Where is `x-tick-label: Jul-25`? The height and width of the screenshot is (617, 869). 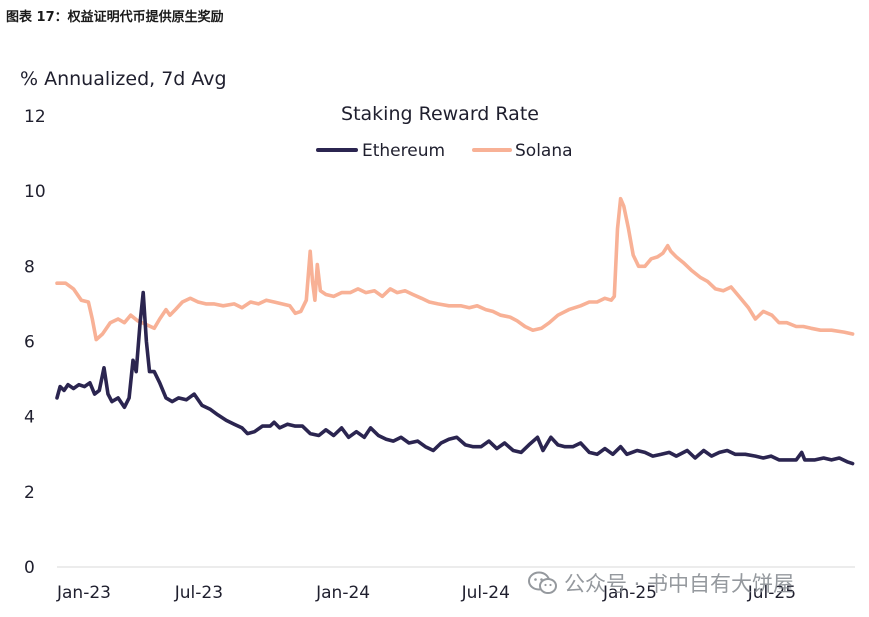
x-tick-label: Jul-25 is located at coordinates (771, 593).